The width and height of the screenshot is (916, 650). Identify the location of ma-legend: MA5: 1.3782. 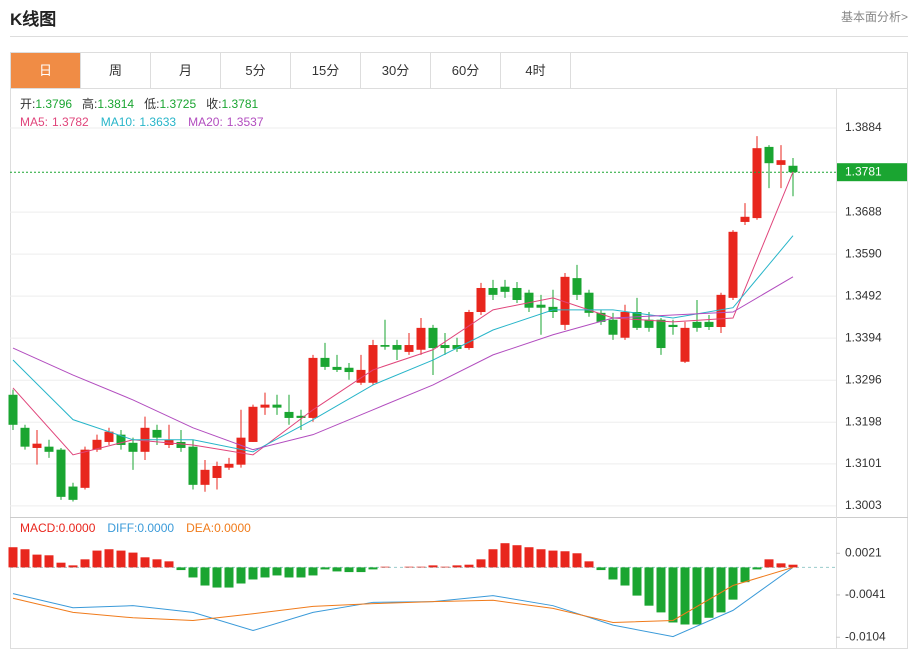
(54, 122).